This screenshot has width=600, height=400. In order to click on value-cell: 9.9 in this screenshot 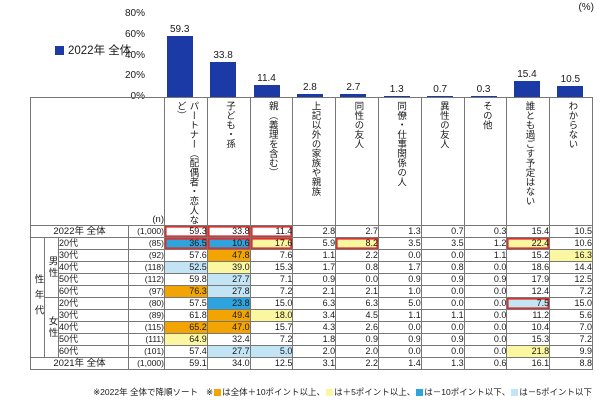, I will do `click(571, 351)`.